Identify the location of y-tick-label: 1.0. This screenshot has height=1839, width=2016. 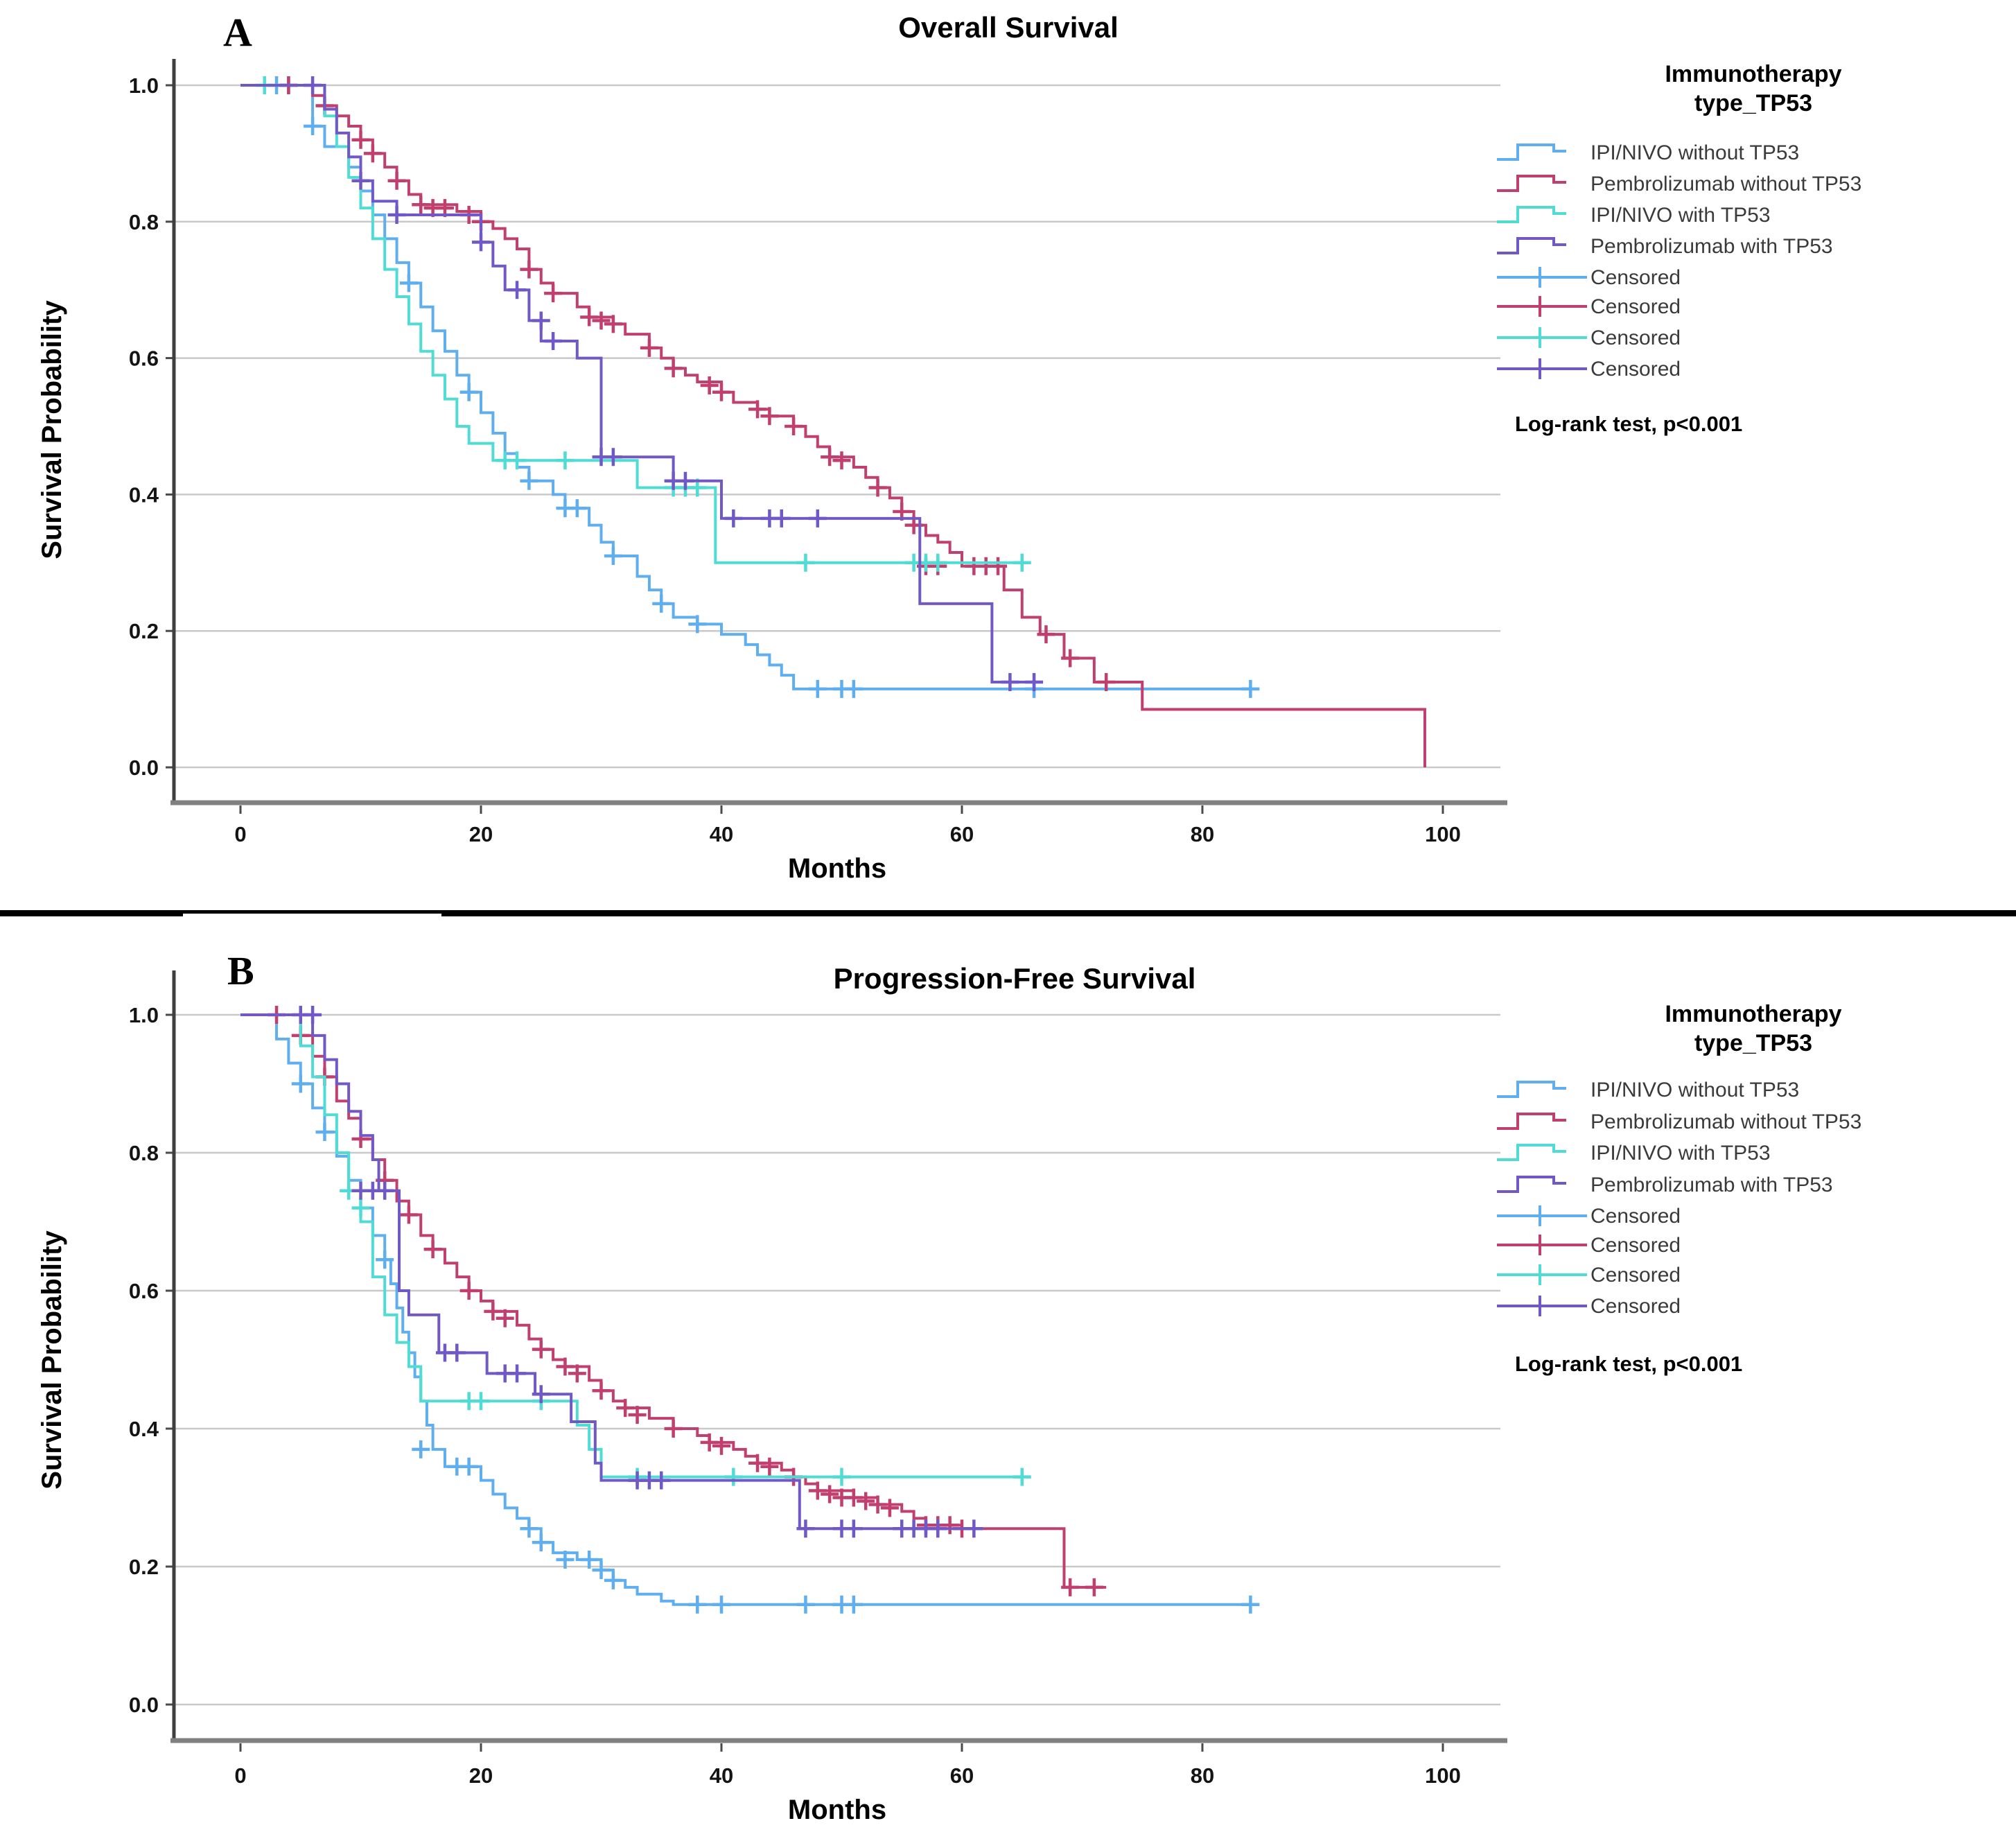
(144, 1015).